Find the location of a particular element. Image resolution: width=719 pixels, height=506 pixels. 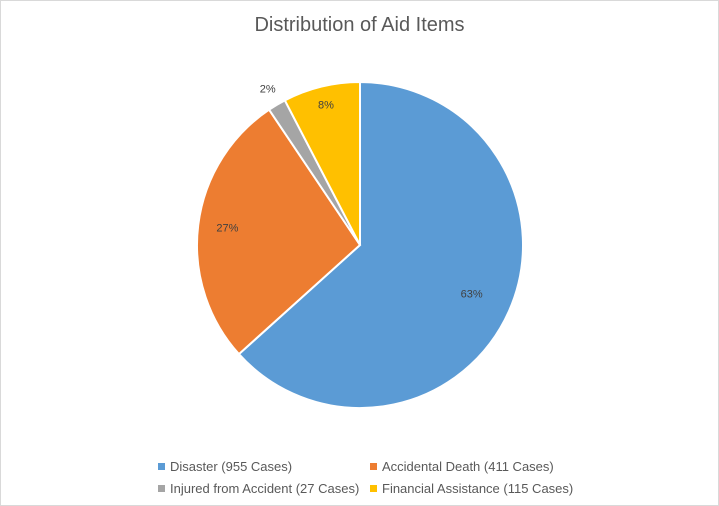

data-label-financial-assistance: 8% is located at coordinates (326, 106).